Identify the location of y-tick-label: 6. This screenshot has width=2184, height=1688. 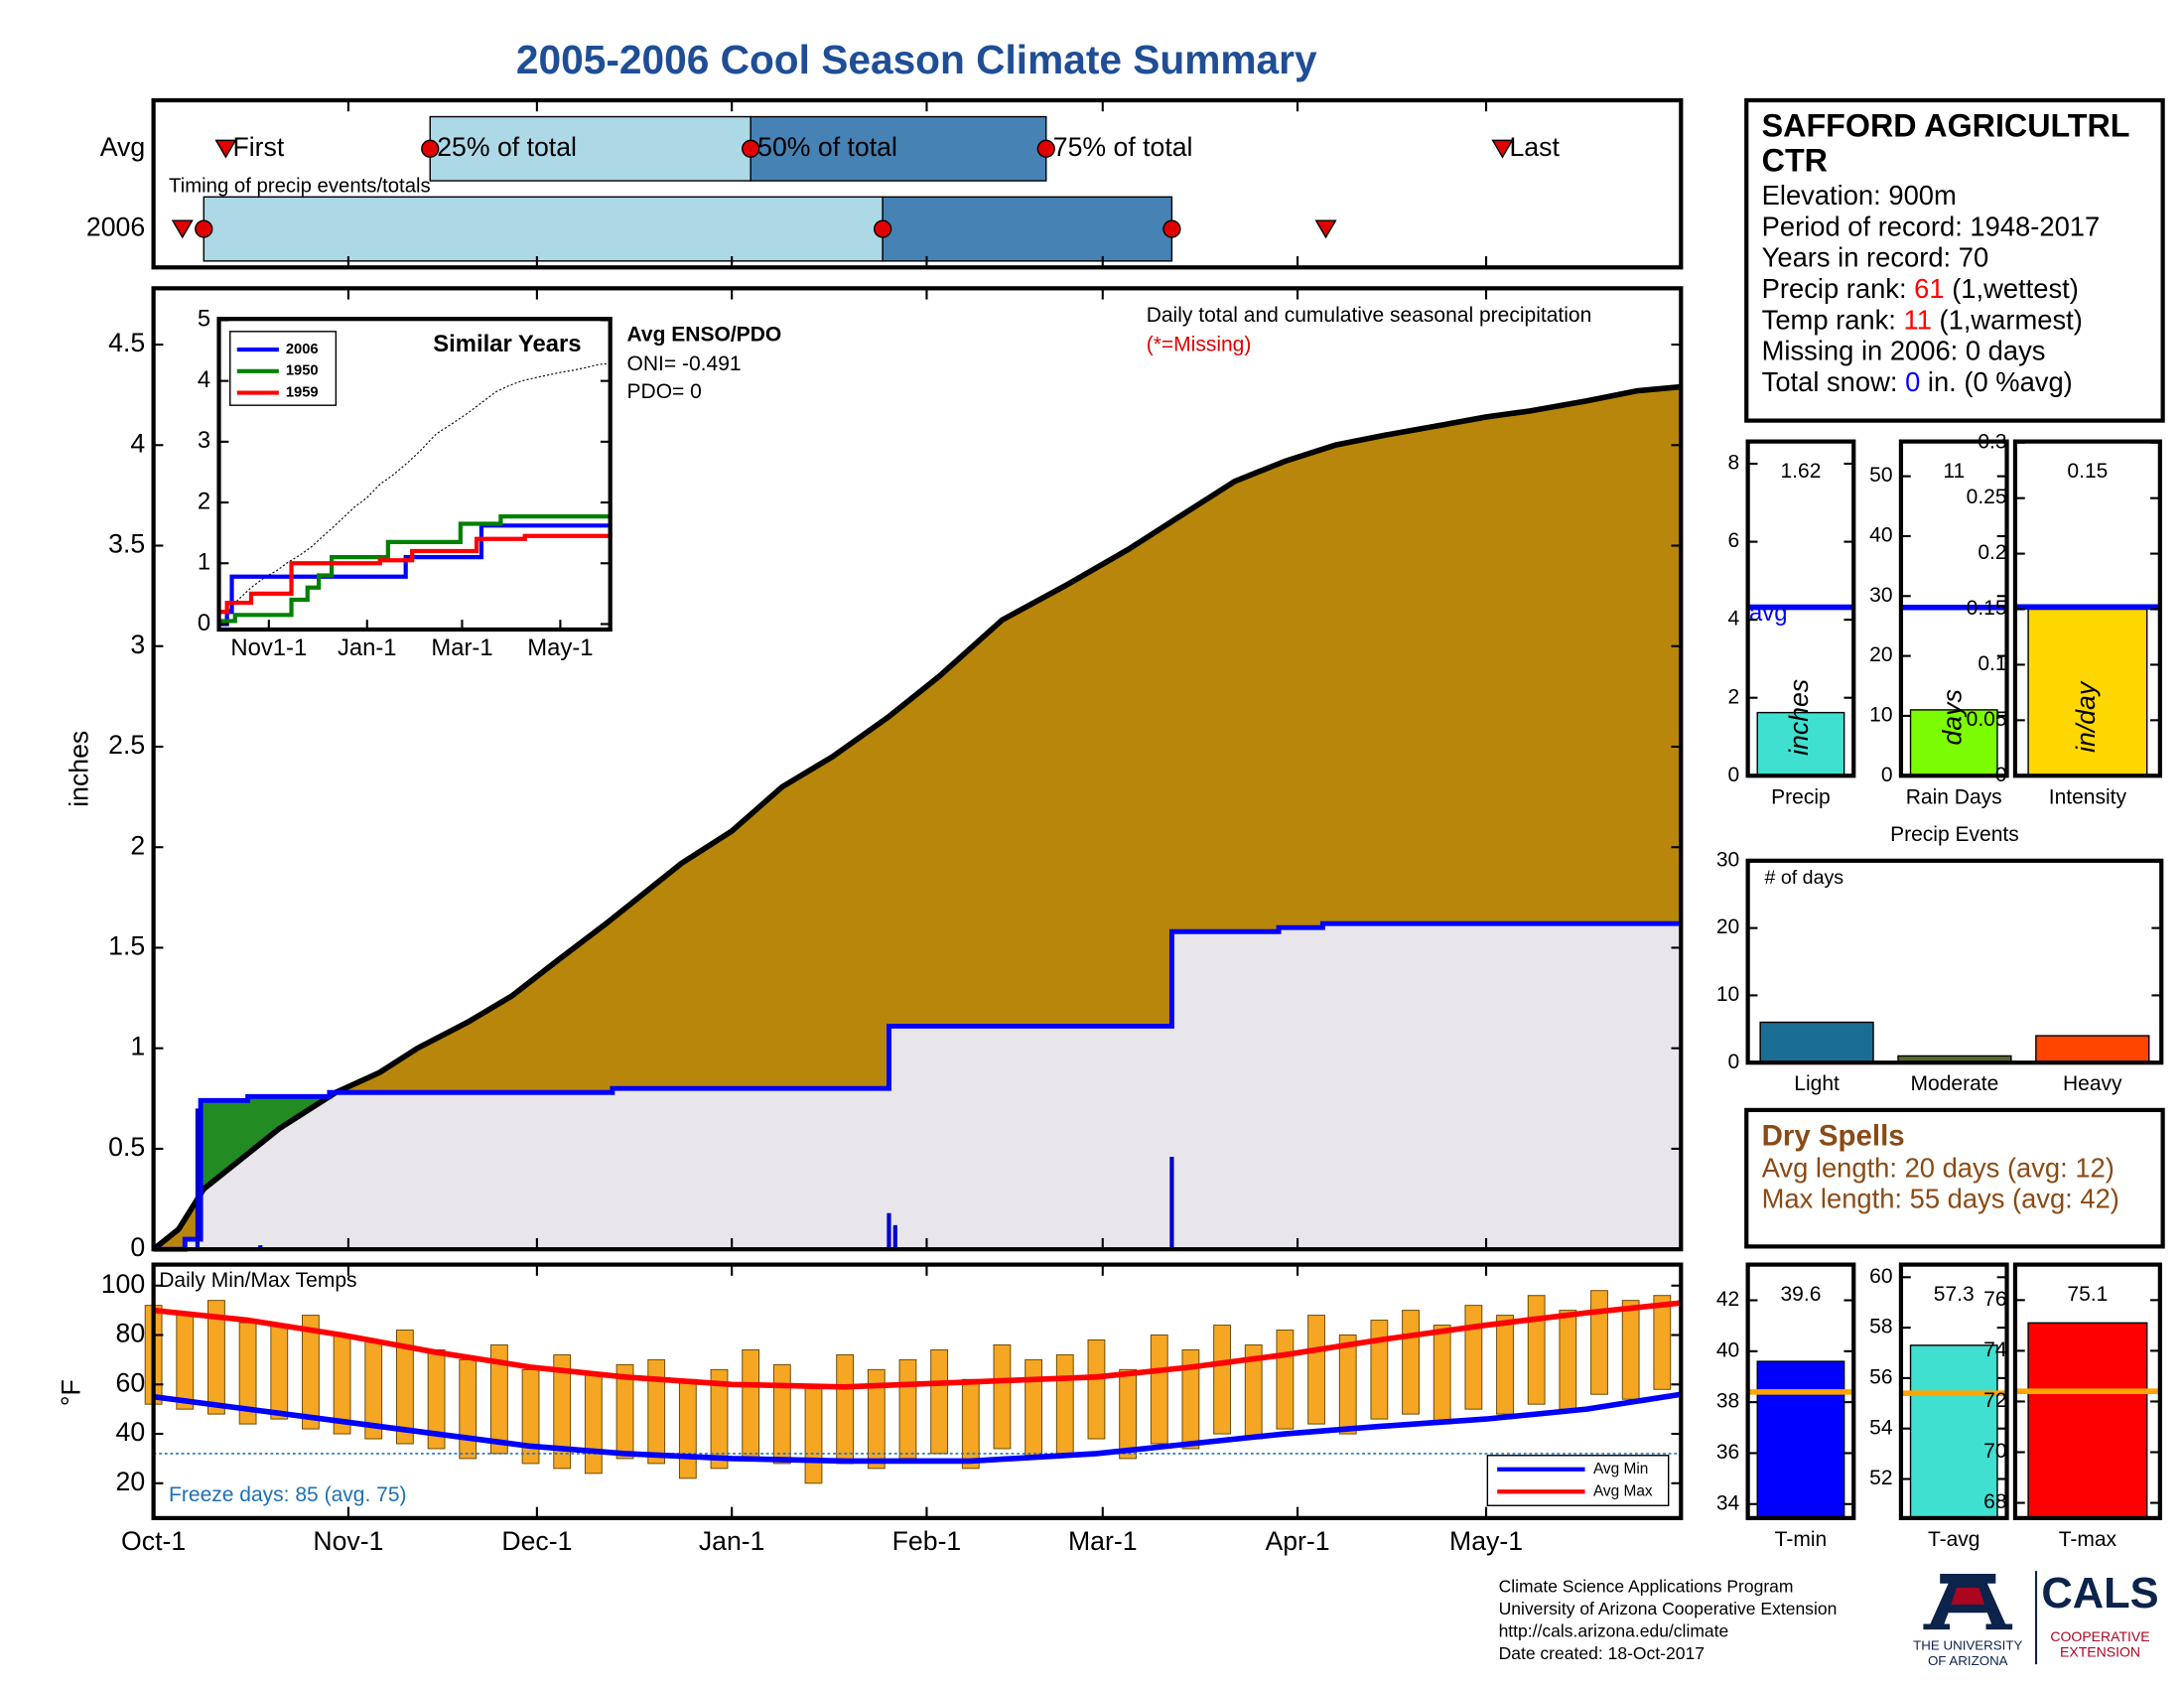
(1734, 540).